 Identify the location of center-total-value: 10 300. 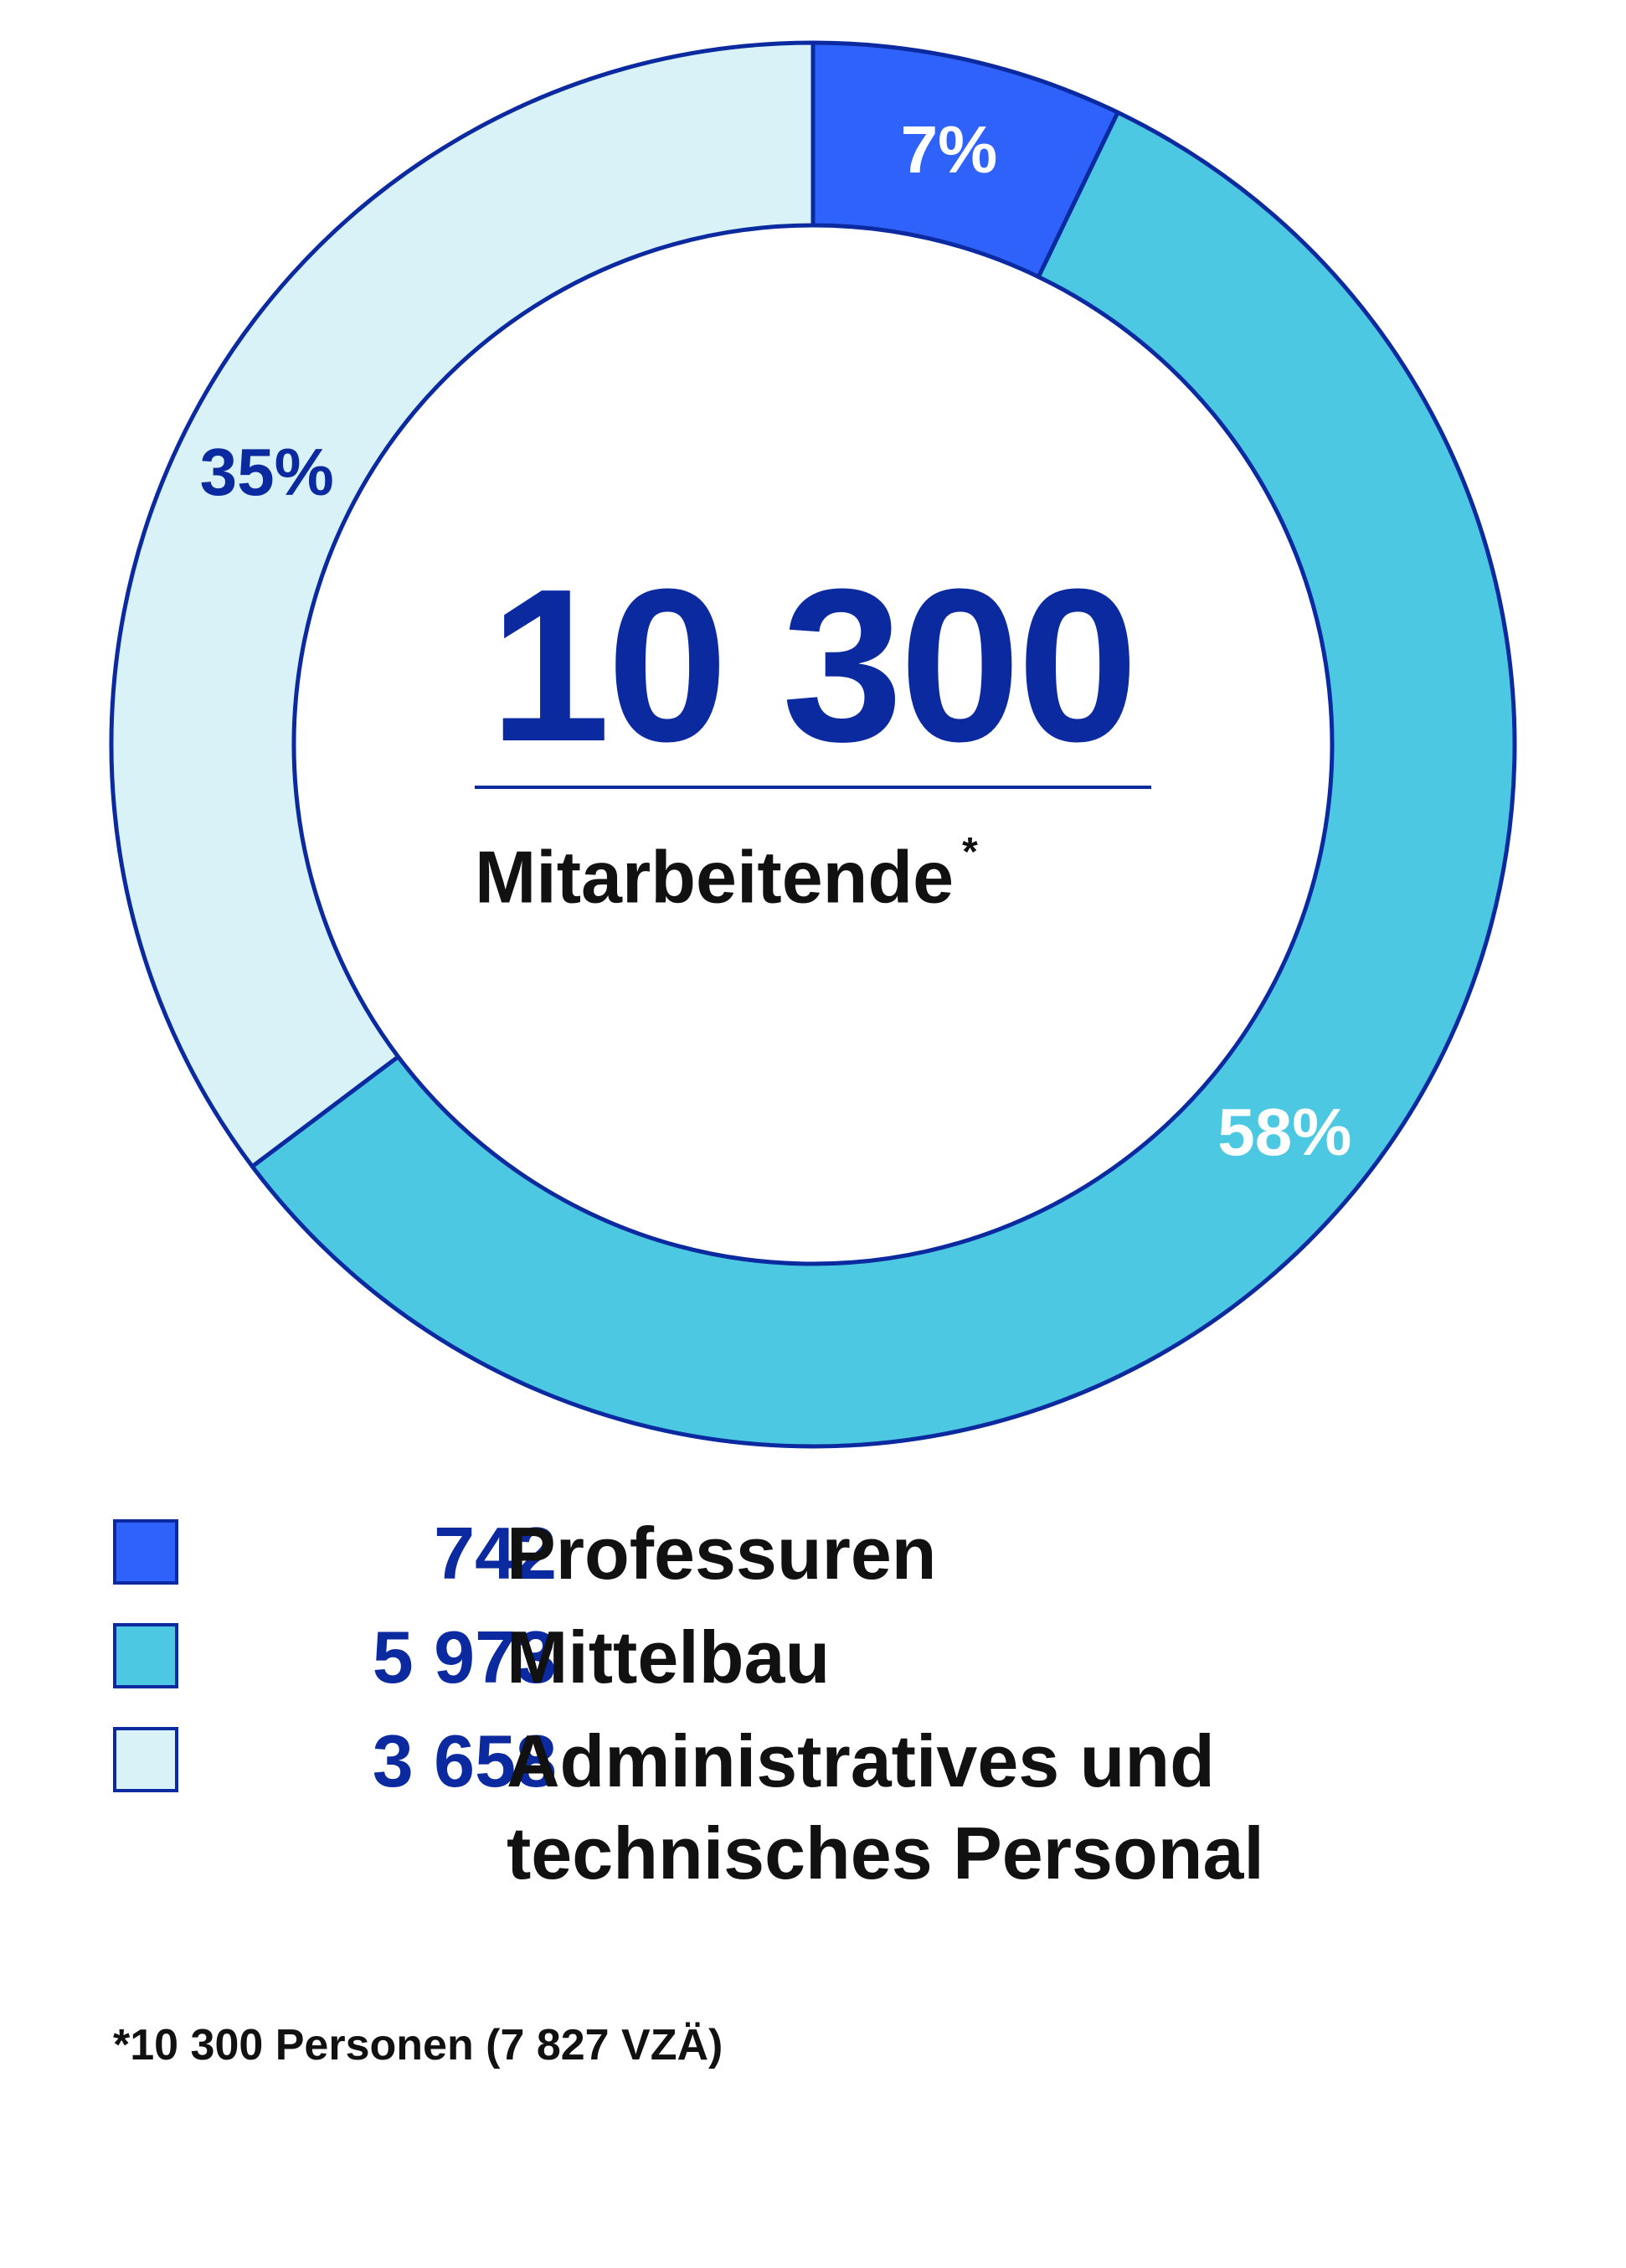
(813, 665).